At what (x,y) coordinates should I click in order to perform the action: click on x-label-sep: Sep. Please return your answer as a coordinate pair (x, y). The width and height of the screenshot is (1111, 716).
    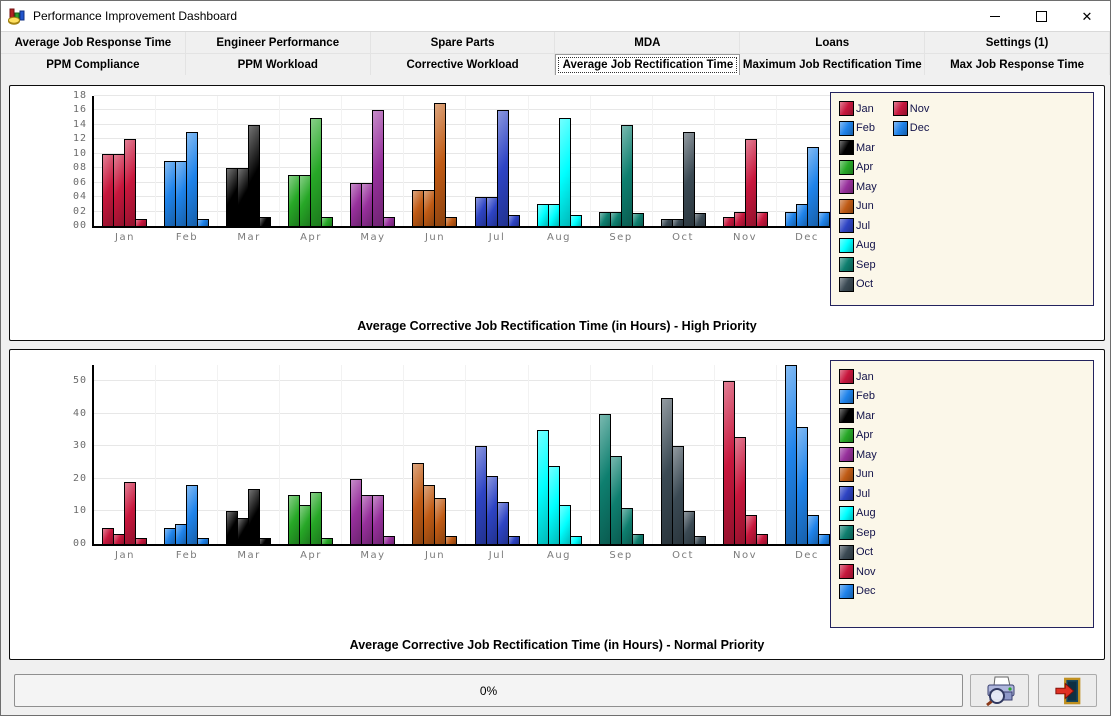
    Looking at the image, I should click on (621, 555).